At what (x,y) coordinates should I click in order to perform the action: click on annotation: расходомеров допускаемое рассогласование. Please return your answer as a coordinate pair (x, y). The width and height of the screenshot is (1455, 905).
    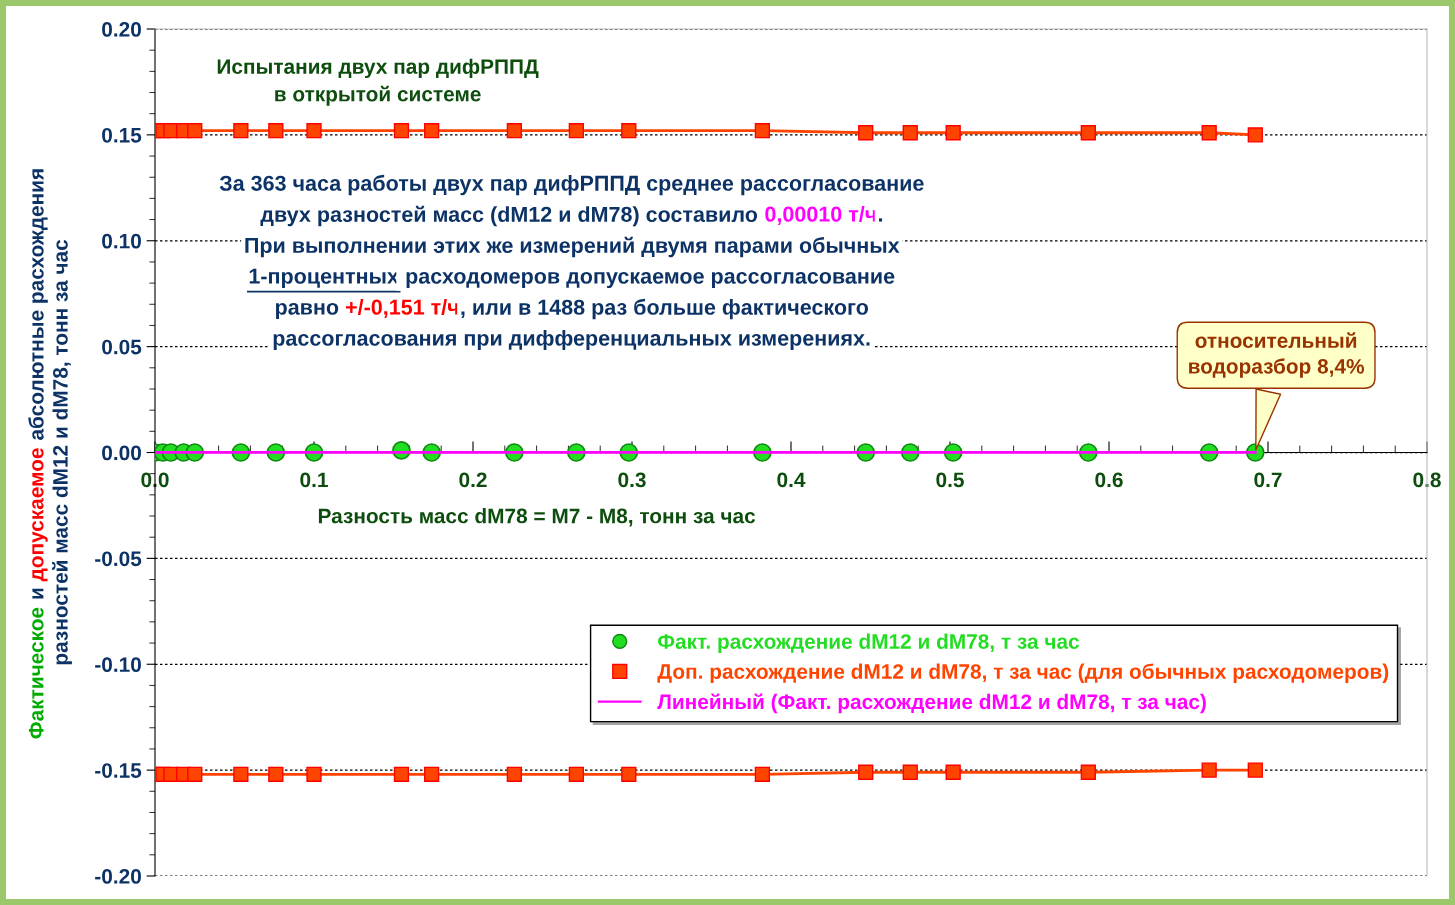
    Looking at the image, I should click on (650, 280).